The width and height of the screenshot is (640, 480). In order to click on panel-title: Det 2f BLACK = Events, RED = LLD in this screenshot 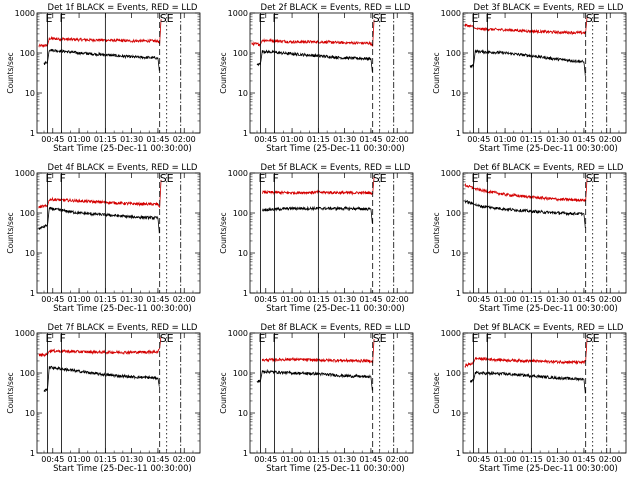, I will do `click(336, 8)`.